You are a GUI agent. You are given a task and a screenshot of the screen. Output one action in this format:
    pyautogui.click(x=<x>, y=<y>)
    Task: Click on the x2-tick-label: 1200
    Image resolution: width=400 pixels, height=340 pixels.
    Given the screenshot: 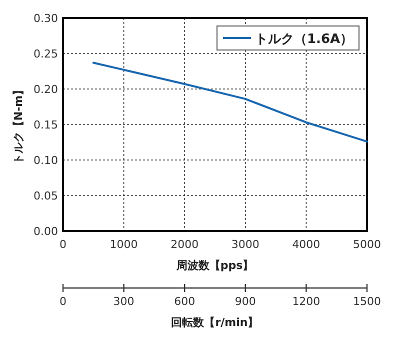 What is the action you would take?
    pyautogui.click(x=306, y=301)
    